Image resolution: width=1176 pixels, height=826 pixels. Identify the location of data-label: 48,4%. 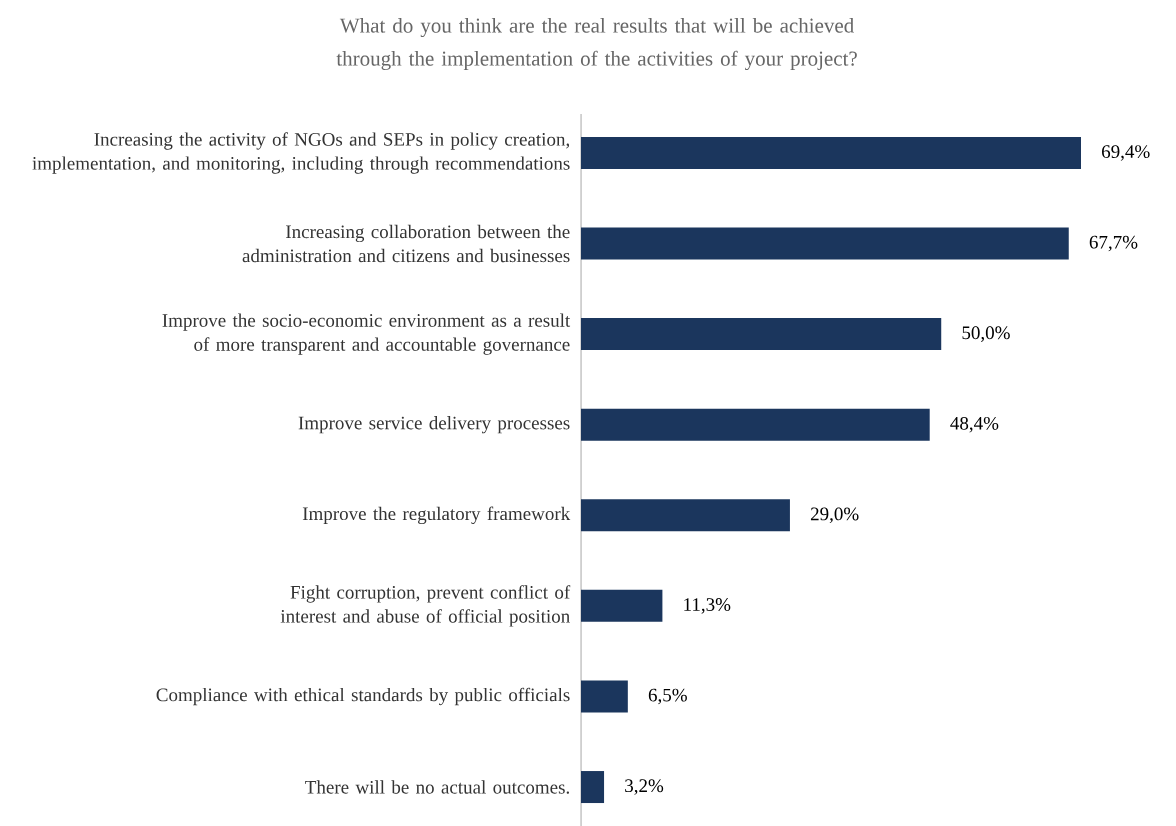
(974, 424).